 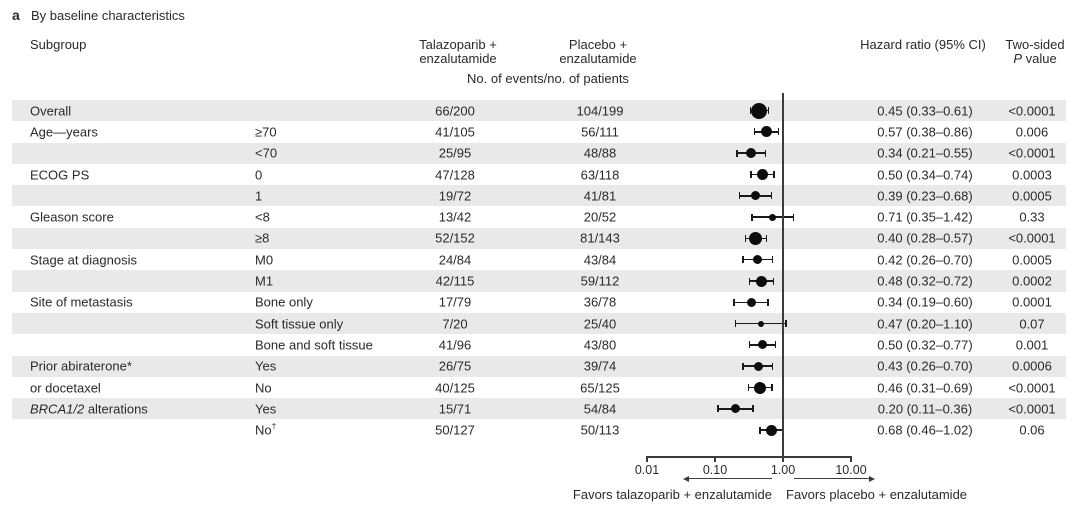 What do you see at coordinates (455, 409) in the screenshot?
I see `events-talazoparib-value: 15/71` at bounding box center [455, 409].